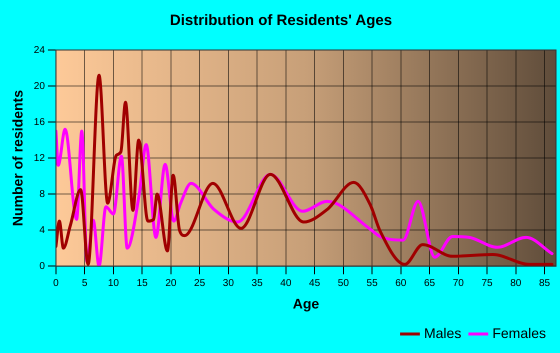 This screenshot has width=560, height=353. What do you see at coordinates (487, 283) in the screenshot?
I see `x-tick-label: 75` at bounding box center [487, 283].